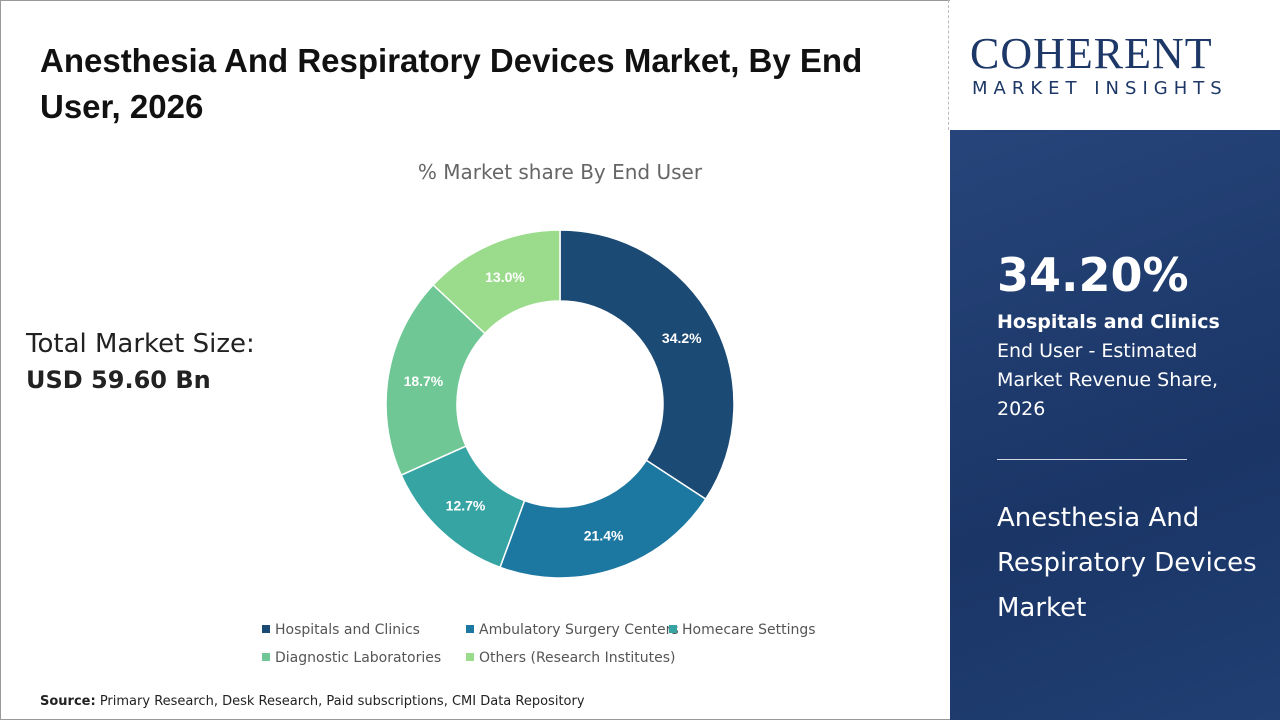  Describe the element at coordinates (505, 277) in the screenshot. I see `data-label: 13.0%` at that location.